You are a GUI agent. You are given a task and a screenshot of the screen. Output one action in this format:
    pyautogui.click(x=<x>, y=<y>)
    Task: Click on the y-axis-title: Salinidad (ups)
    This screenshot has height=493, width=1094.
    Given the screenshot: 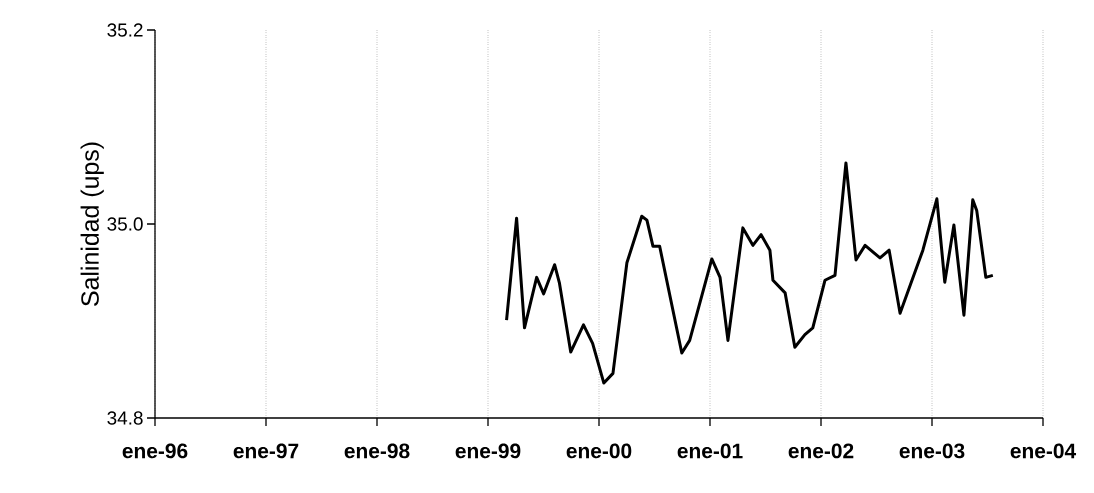 What is the action you would take?
    pyautogui.click(x=92, y=224)
    